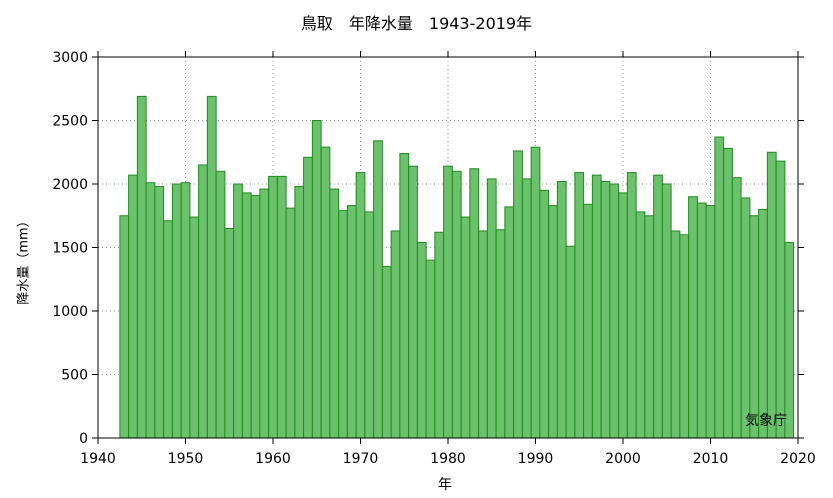 Image resolution: width=833 pixels, height=498 pixels. Describe the element at coordinates (70, 185) in the screenshot. I see `y-tick-label: 2000` at that location.